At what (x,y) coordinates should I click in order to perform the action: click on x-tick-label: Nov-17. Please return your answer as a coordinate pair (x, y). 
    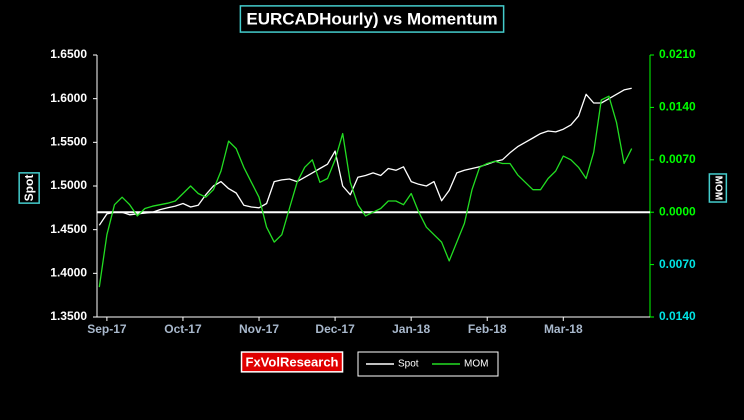
    Looking at the image, I should click on (259, 329).